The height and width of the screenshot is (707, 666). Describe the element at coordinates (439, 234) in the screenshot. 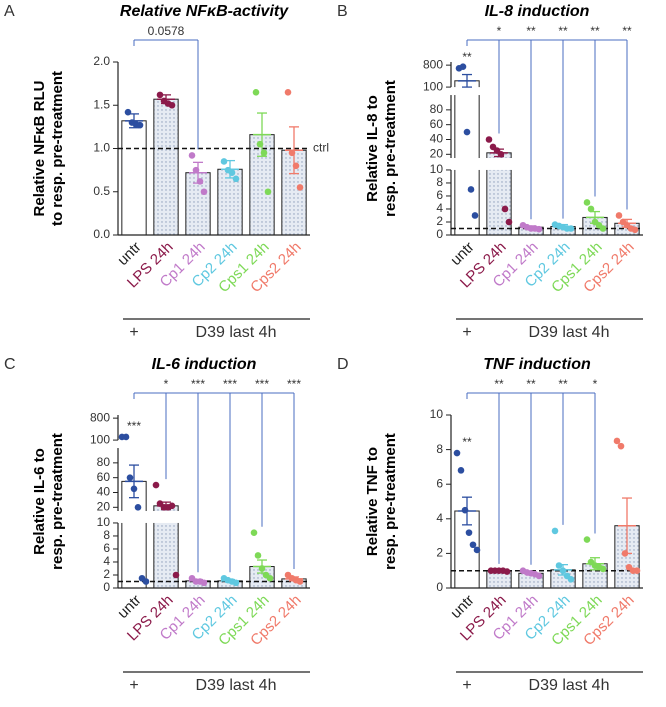

I see `y-tick-label: 0` at that location.